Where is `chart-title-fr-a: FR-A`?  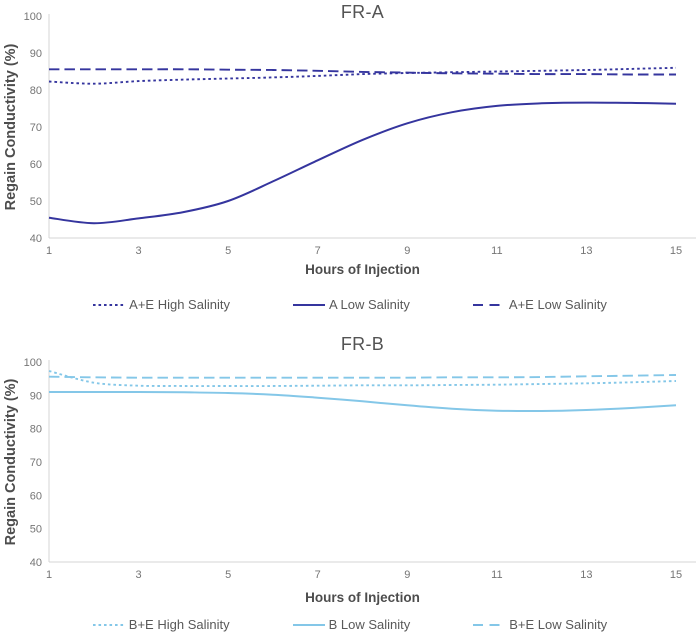 chart-title-fr-a: FR-A is located at coordinates (362, 12).